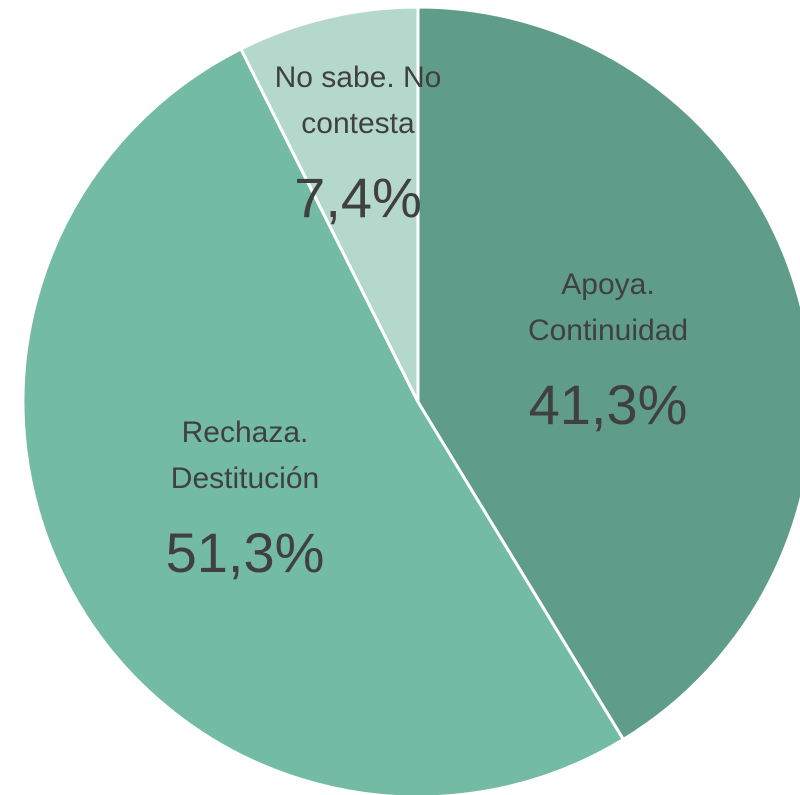 This screenshot has height=795, width=800. I want to click on slice-label: No sabe. No contesta, so click(358, 100).